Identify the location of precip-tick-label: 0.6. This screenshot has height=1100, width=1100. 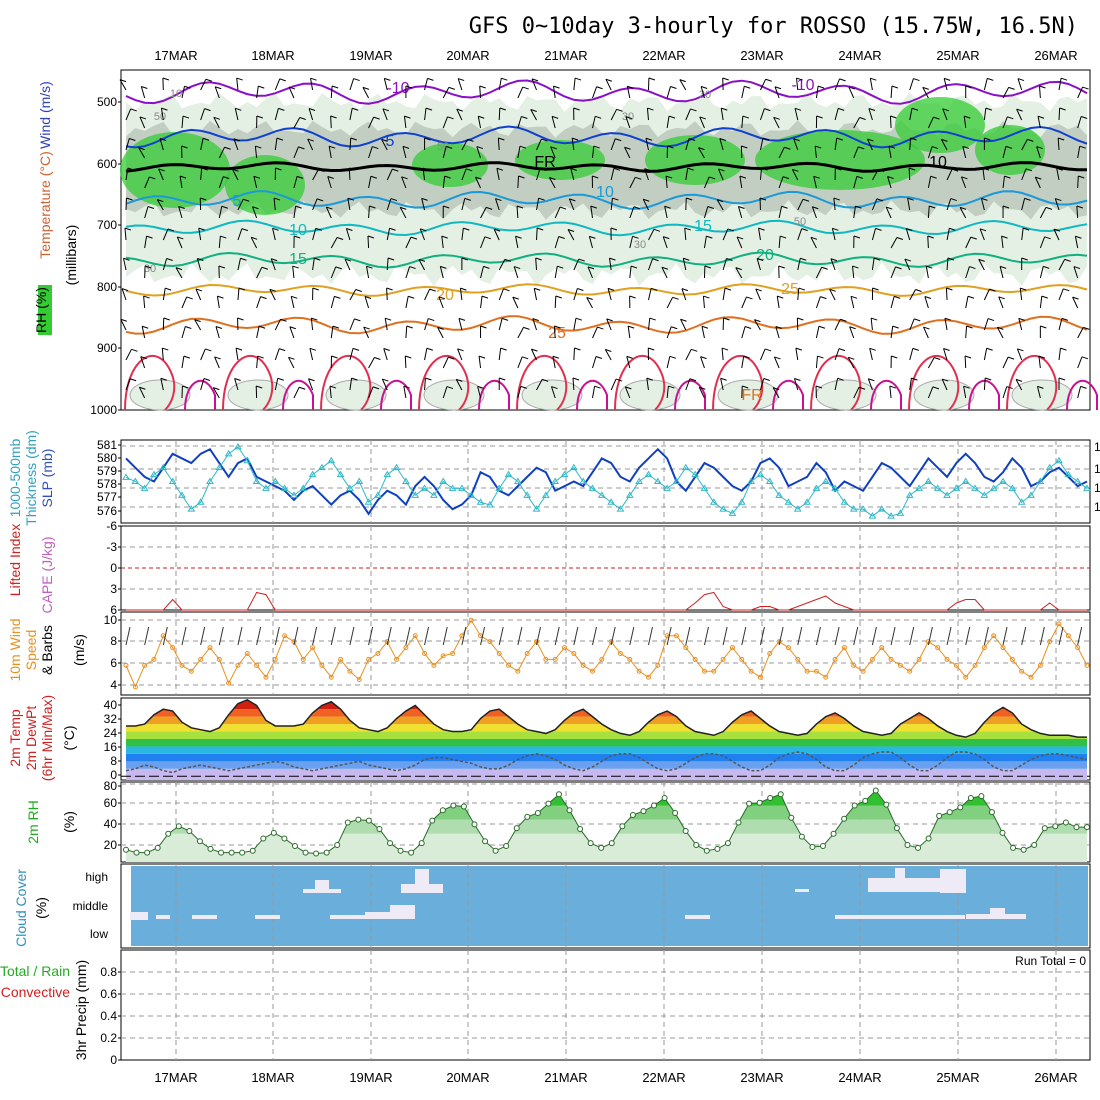
(108, 994).